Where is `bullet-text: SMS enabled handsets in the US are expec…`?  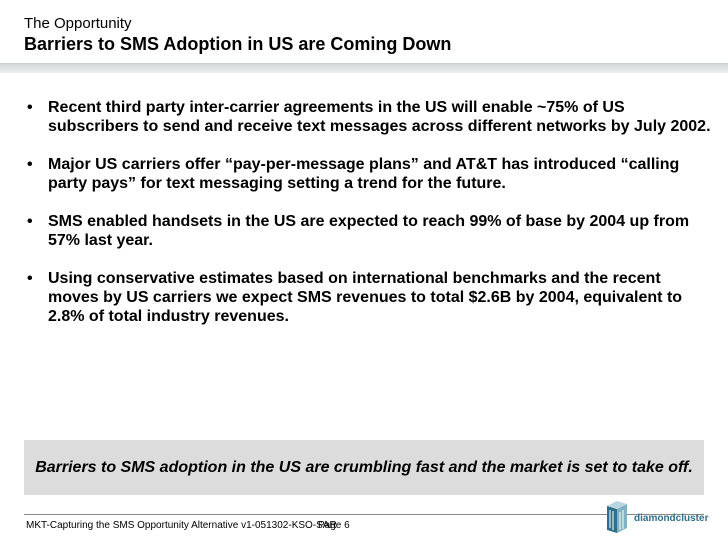
bullet-text: SMS enabled handsets in the US are expec… is located at coordinates (369, 231).